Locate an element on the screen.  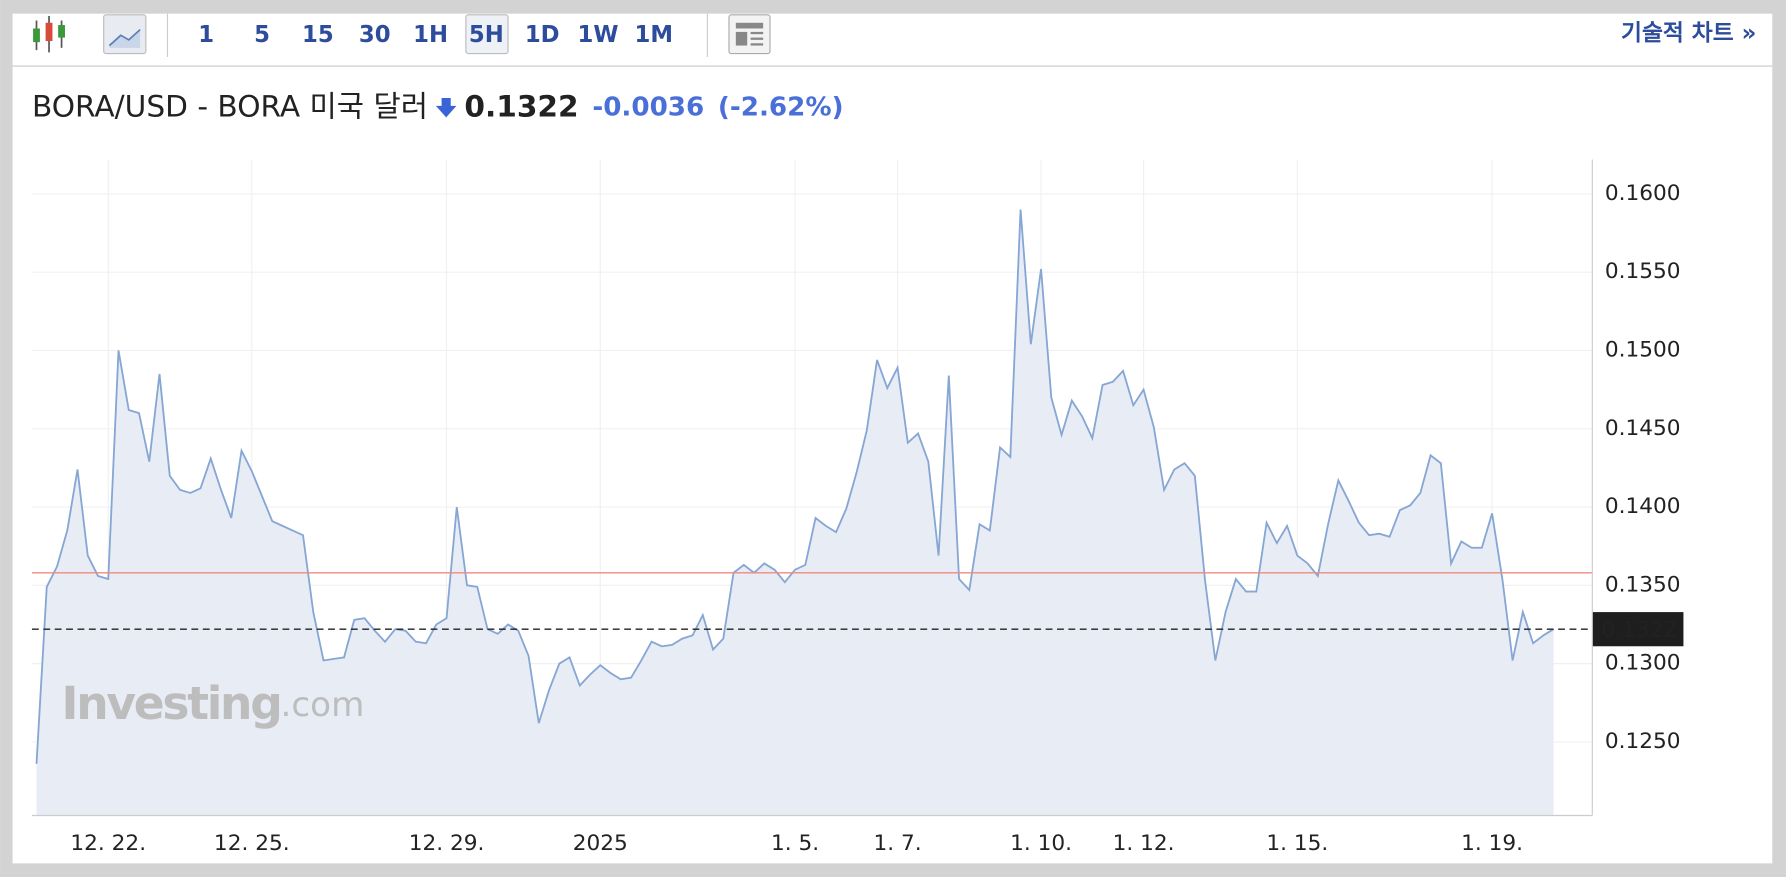
change: -0.0036 is located at coordinates (648, 108).